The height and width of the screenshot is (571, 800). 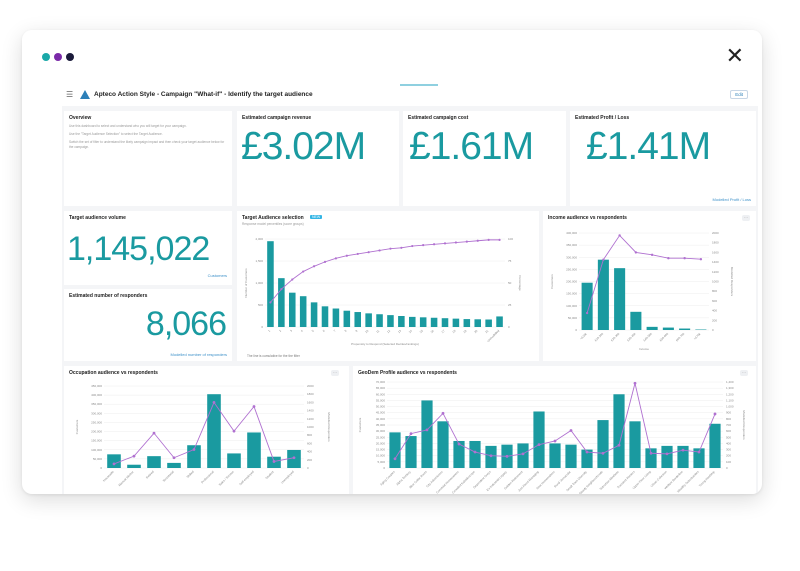 I want to click on income-chart-title: Income audience vs respondents, so click(x=587, y=218).